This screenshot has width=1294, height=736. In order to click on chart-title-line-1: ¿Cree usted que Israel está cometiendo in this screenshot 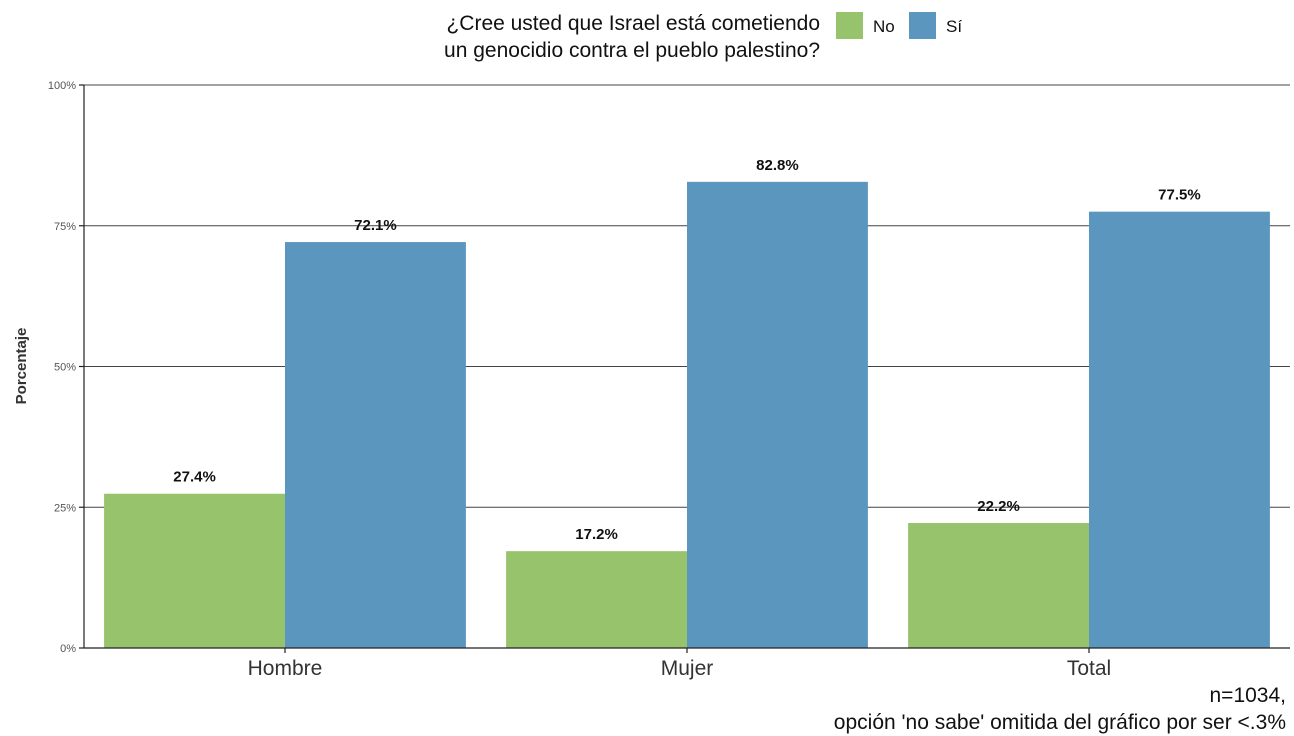, I will do `click(633, 23)`.